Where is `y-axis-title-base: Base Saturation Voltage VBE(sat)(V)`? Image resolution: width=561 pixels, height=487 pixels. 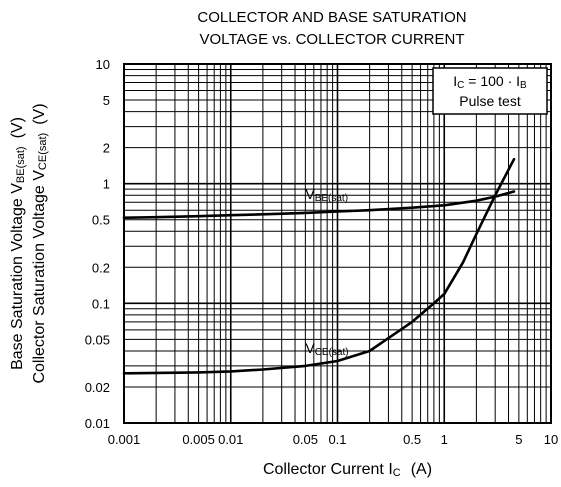 y-axis-title-base: Base Saturation Voltage VBE(sat)(V) is located at coordinates (18, 243).